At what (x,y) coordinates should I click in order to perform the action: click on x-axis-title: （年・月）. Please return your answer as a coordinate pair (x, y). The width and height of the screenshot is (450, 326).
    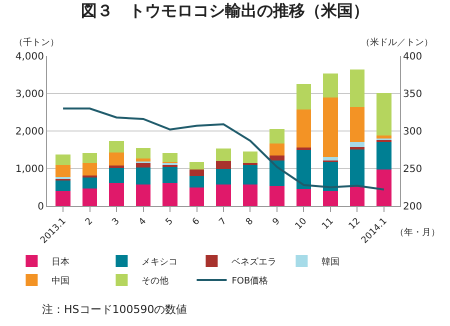
    Looking at the image, I should click on (417, 232).